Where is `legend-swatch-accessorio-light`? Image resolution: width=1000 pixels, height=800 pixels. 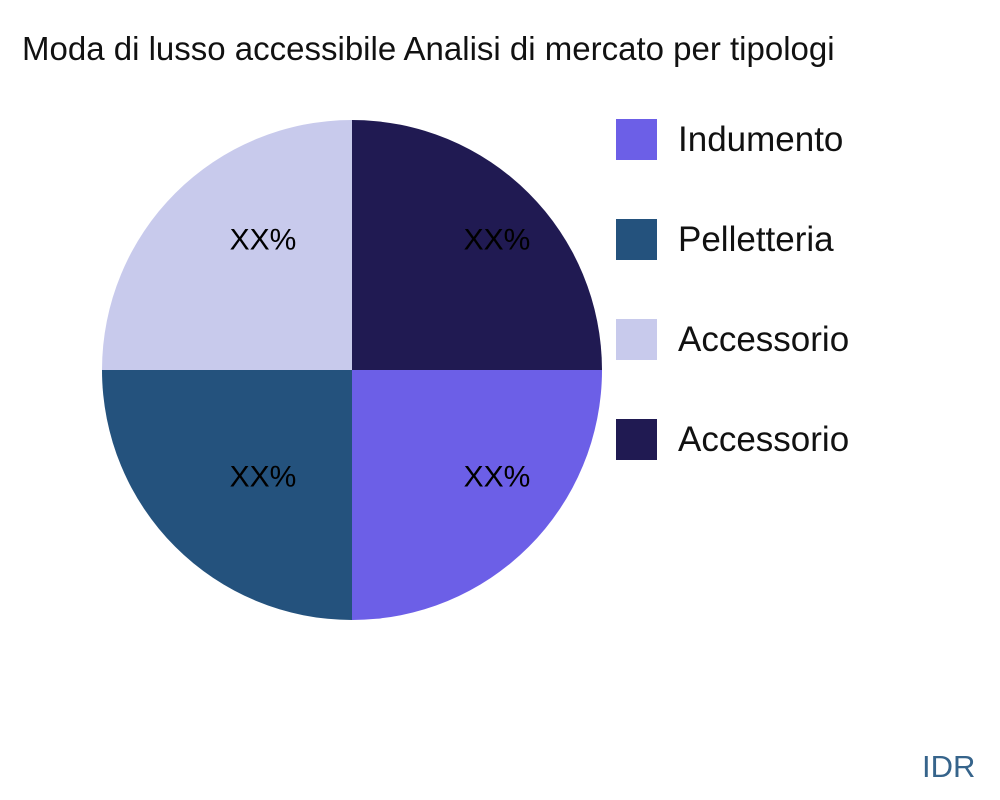 legend-swatch-accessorio-light is located at coordinates (636, 339).